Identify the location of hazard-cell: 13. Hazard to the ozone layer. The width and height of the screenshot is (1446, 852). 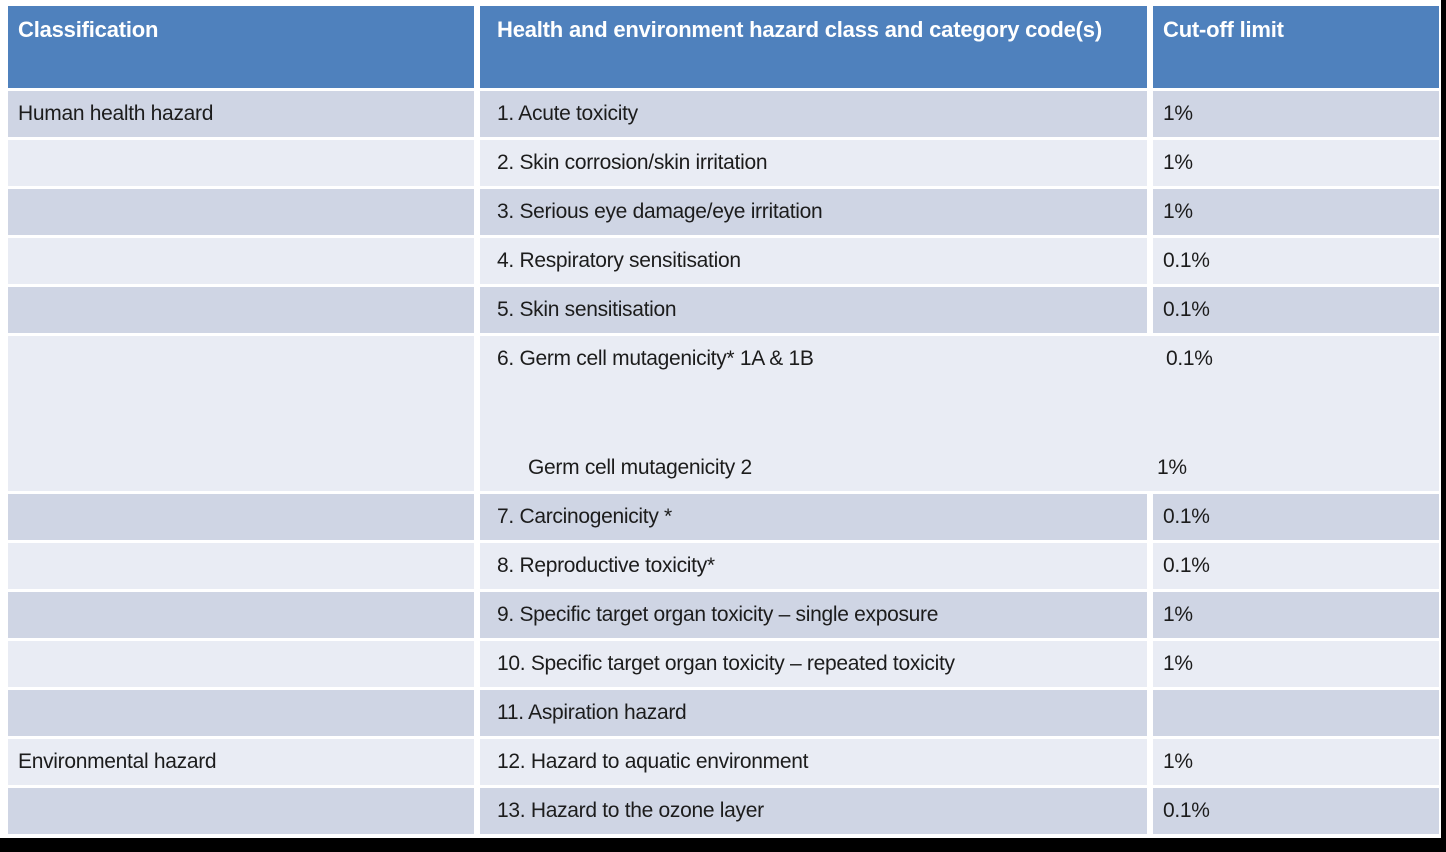
(813, 811).